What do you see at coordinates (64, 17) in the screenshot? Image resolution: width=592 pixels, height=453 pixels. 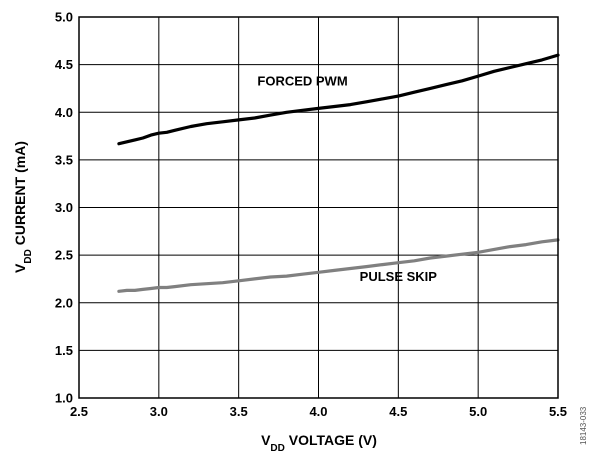 I see `y-tick-label: 5.0` at bounding box center [64, 17].